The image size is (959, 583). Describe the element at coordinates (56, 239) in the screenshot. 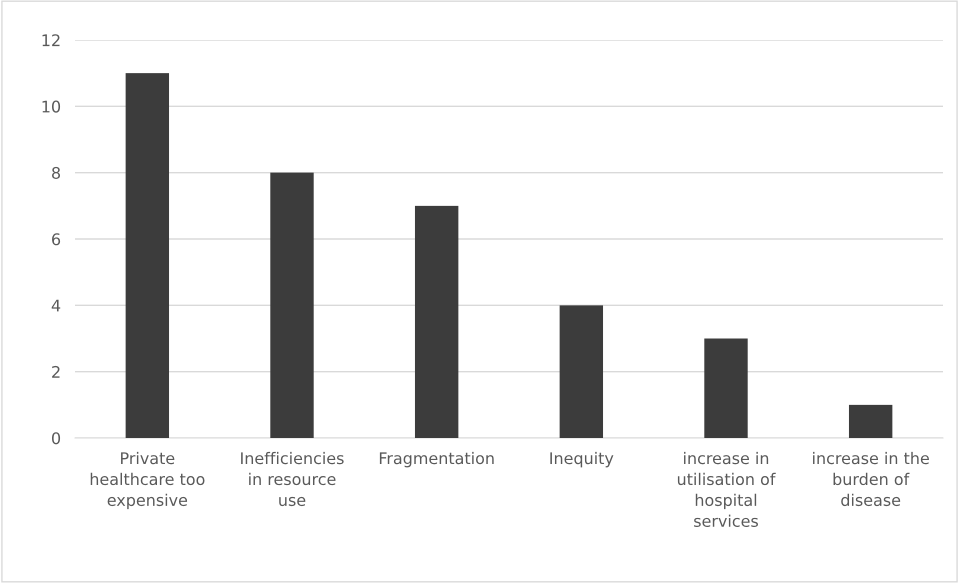

I see `y-tick-label: 6` at that location.